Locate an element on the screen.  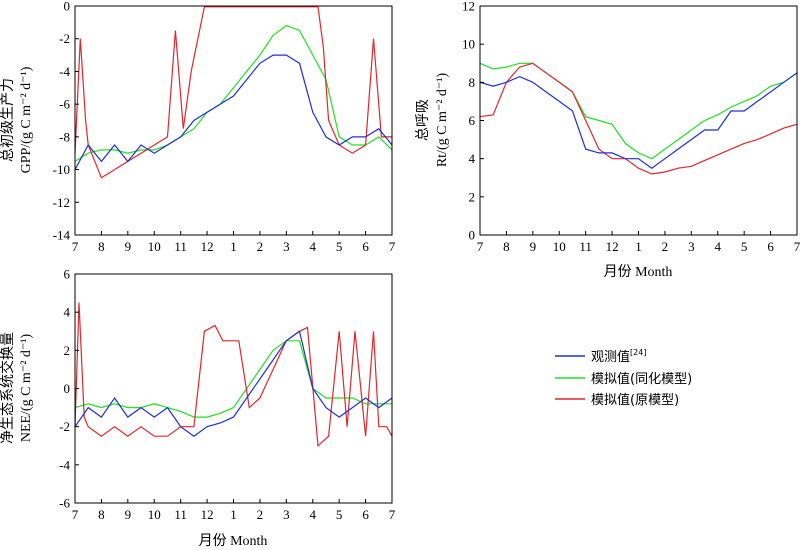
gpp-x-ticks: 7 8 9 10 11 12 1 2 3 4 5 6 7 is located at coordinates (234, 242).